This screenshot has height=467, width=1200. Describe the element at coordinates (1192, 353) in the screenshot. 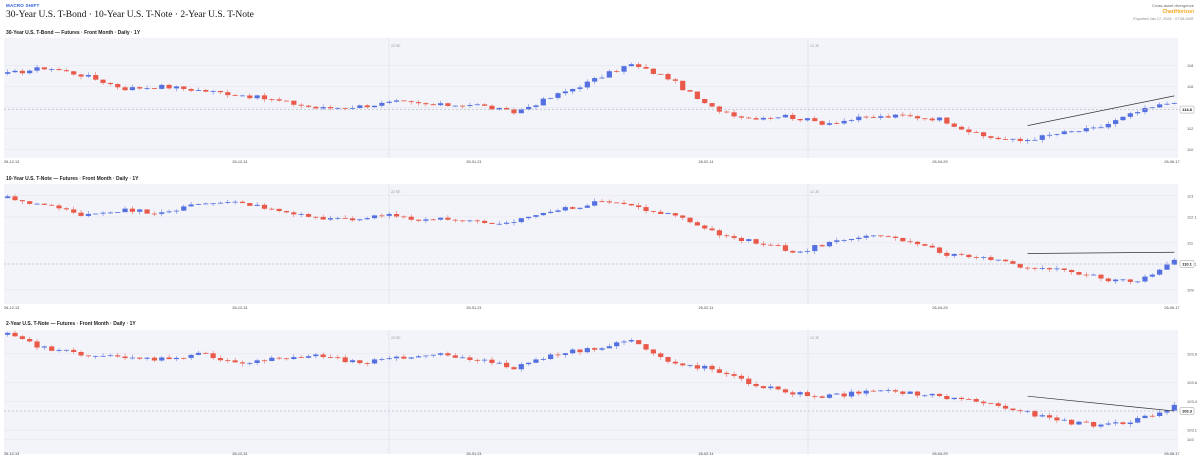

I see `y-tick-label: 103.9` at that location.